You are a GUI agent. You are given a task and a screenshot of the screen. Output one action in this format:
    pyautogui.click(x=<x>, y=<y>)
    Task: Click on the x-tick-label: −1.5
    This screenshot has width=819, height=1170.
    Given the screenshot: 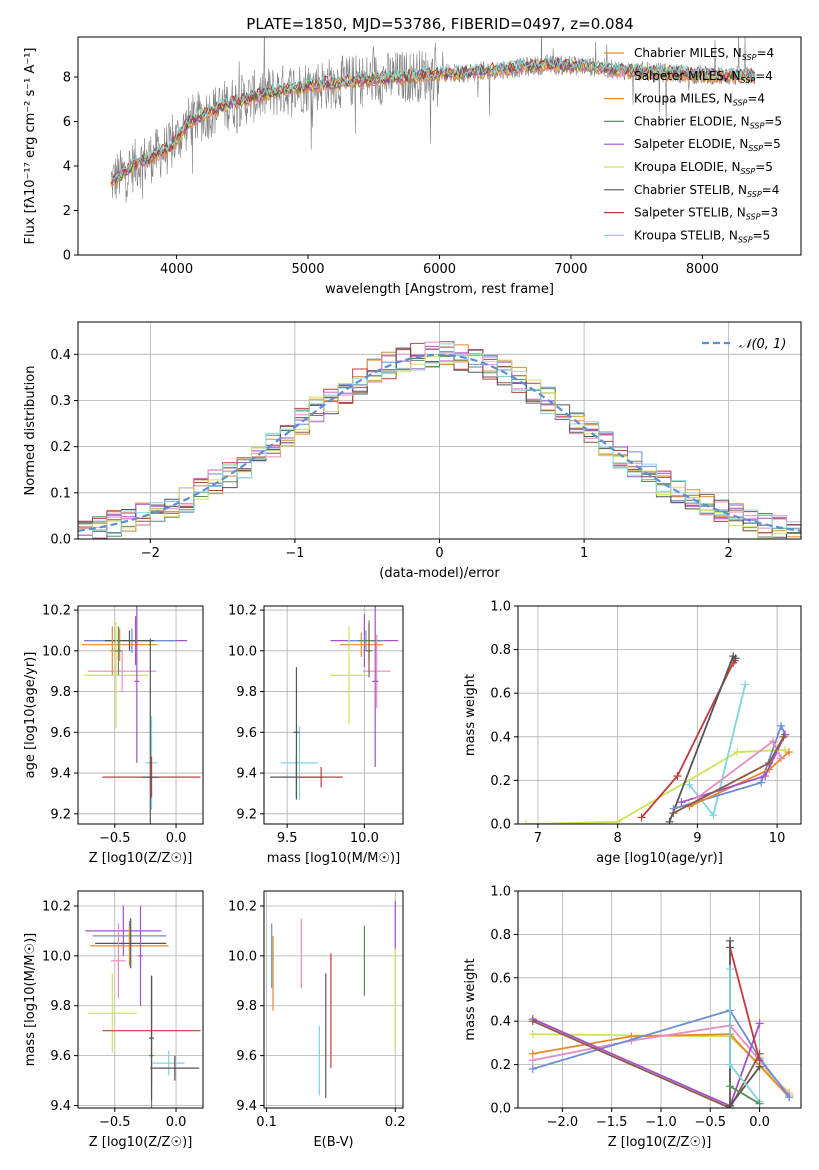 What is the action you would take?
    pyautogui.click(x=612, y=1122)
    